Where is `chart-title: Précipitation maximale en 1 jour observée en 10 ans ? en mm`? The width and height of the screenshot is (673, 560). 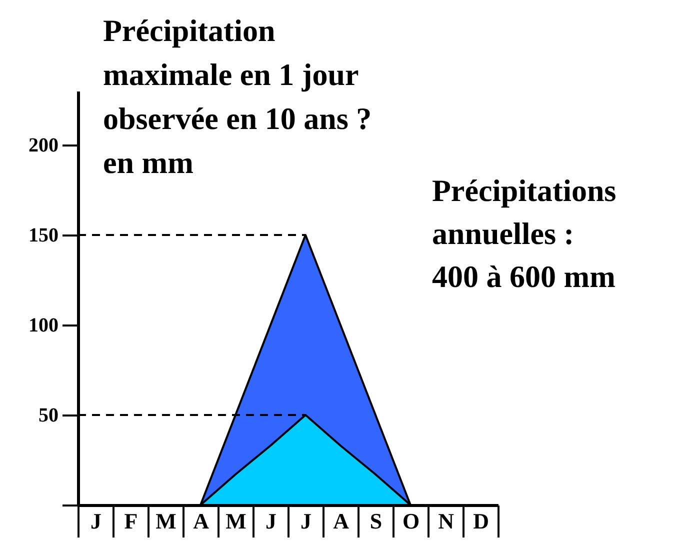
chart-title: Précipitation maximale en 1 jour observée en 10 ans ? en mm is located at coordinates (237, 96).